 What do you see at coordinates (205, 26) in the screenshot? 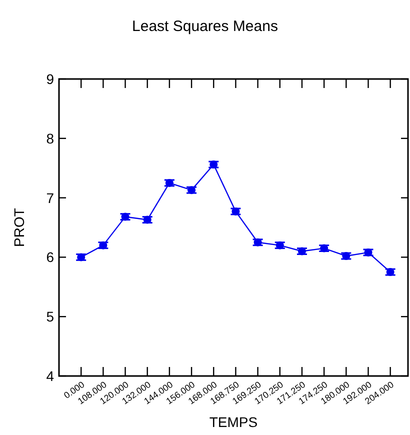
I see `chart-title: Least Squares Means` at bounding box center [205, 26].